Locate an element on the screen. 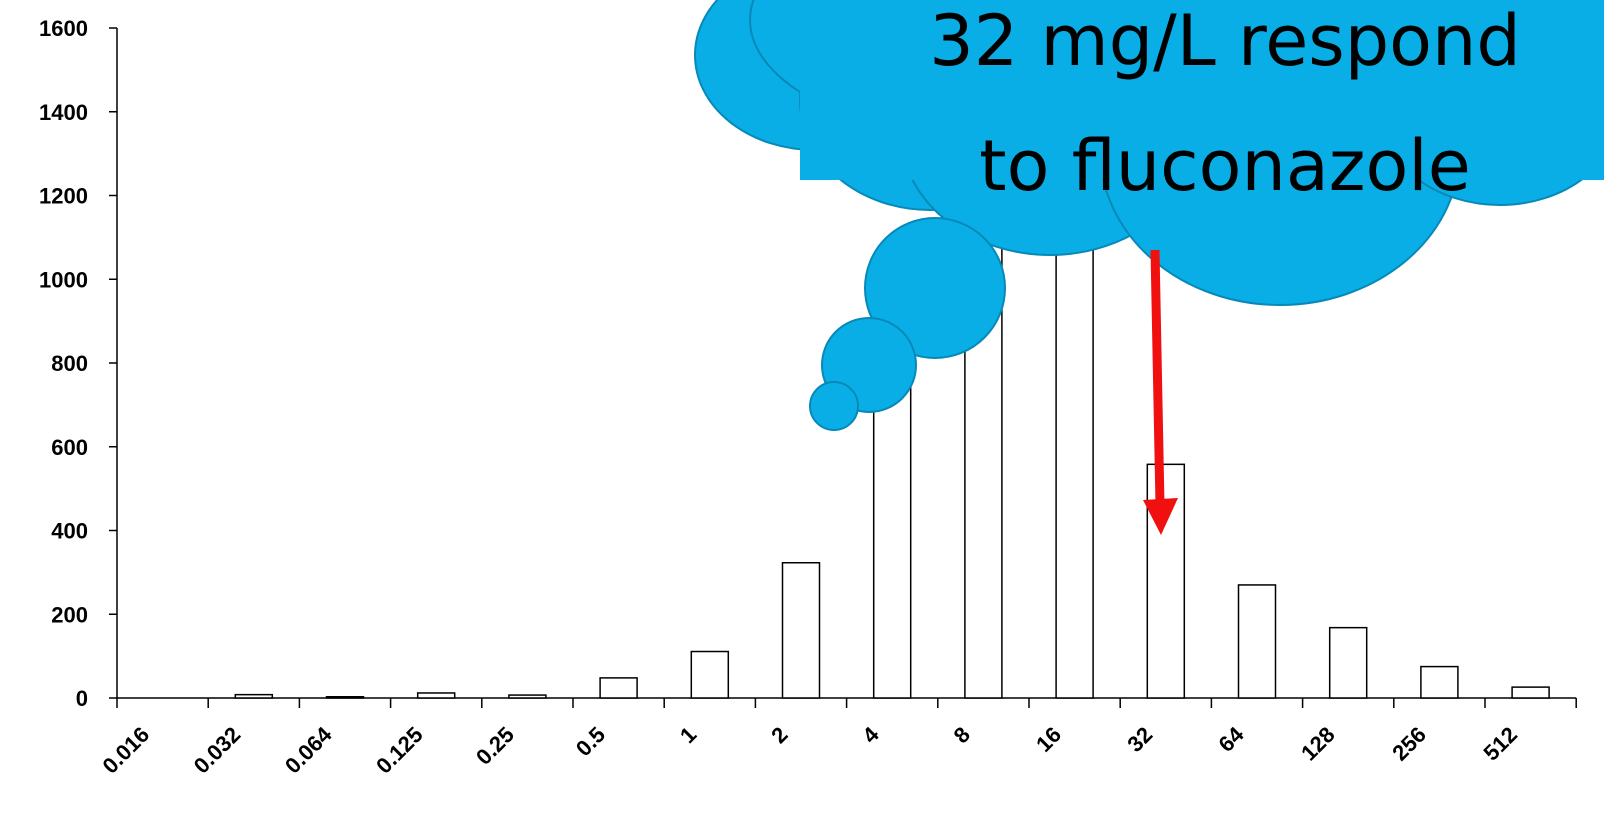 The width and height of the screenshot is (1604, 836). x-tick-label: 32 is located at coordinates (1139, 739).